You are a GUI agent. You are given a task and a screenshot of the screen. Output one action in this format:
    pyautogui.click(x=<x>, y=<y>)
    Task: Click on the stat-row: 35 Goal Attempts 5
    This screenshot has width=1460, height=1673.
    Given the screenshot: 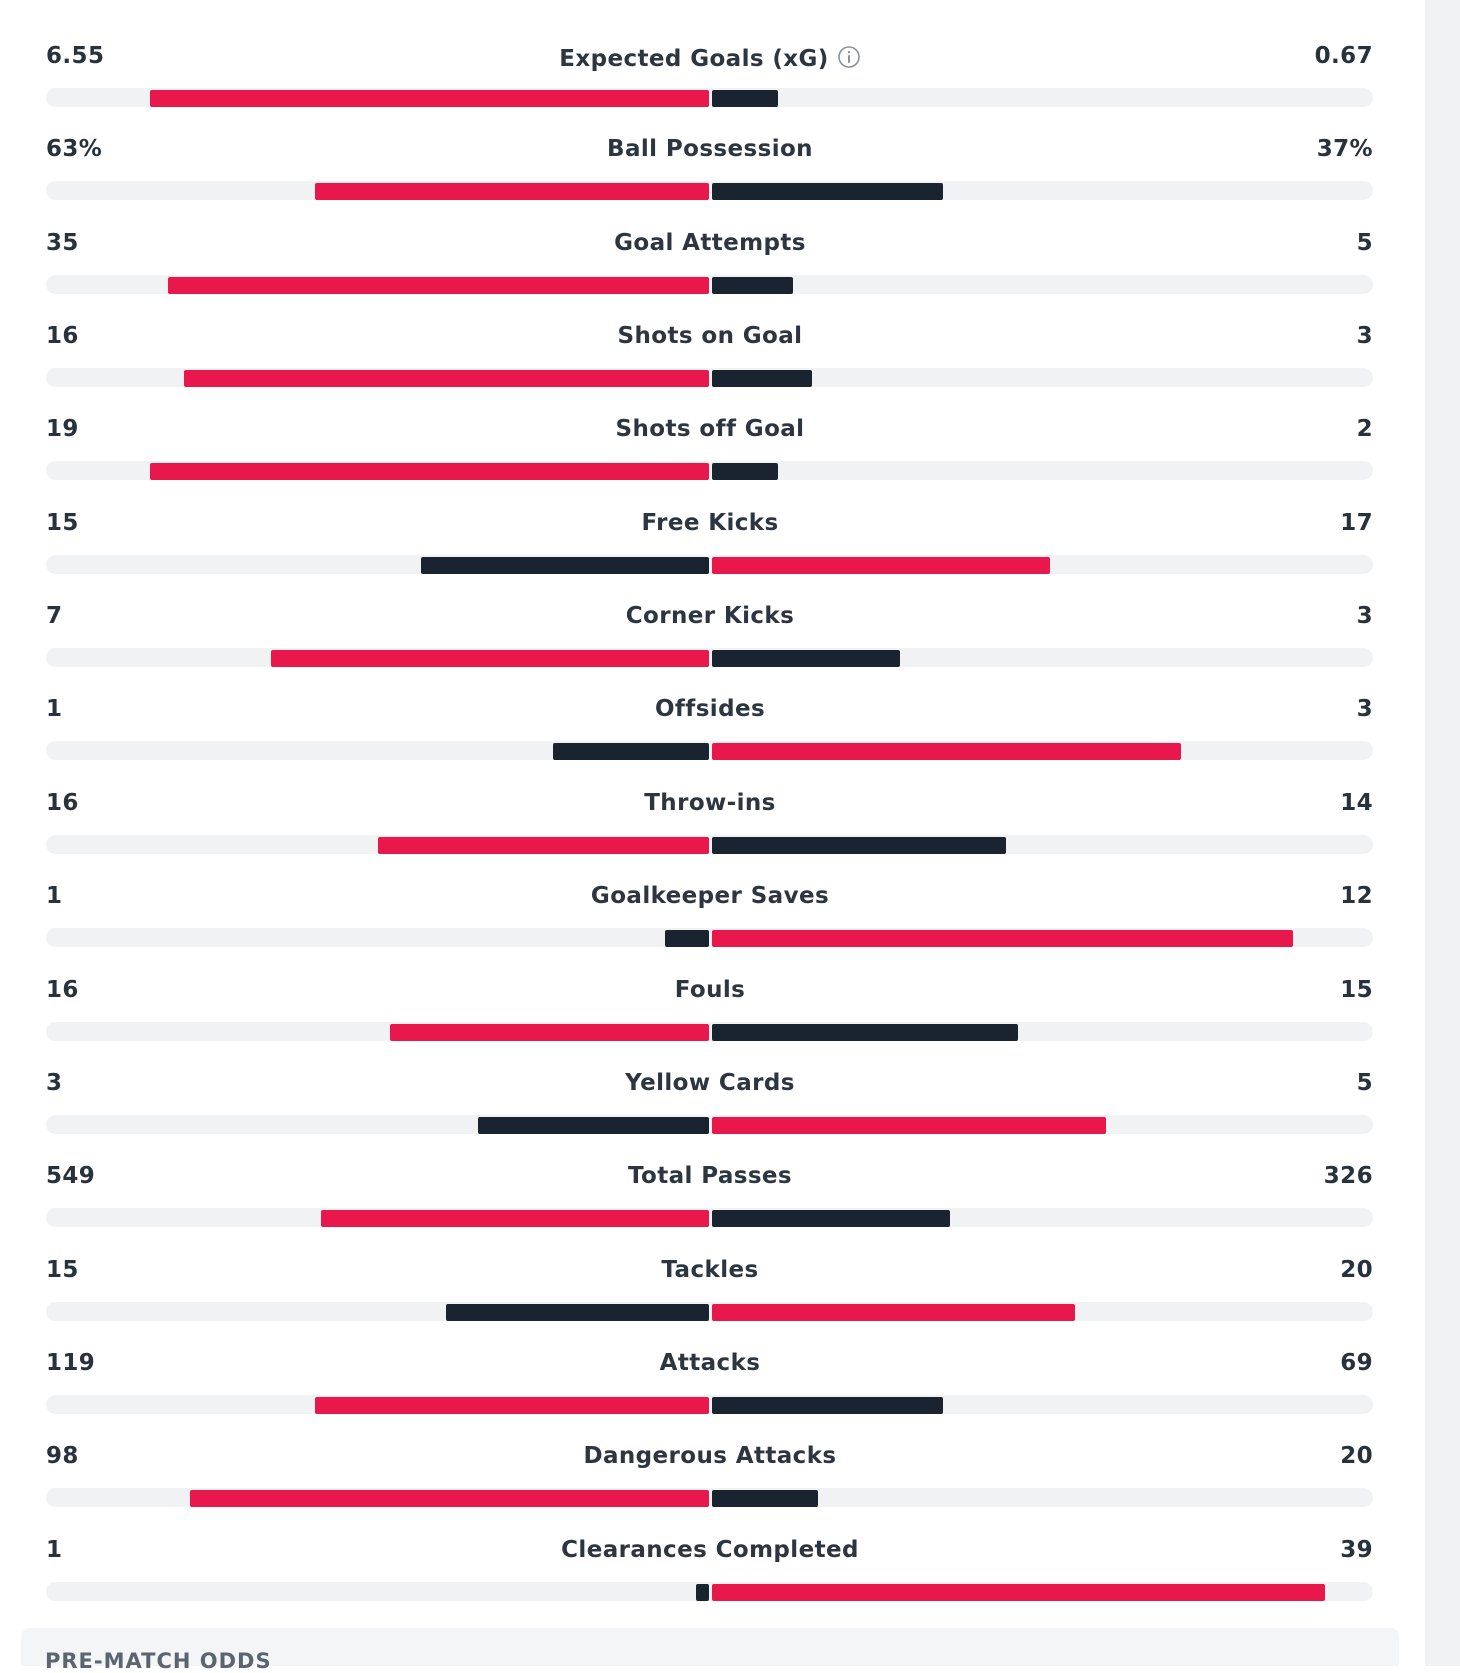 What is the action you would take?
    pyautogui.click(x=712, y=250)
    